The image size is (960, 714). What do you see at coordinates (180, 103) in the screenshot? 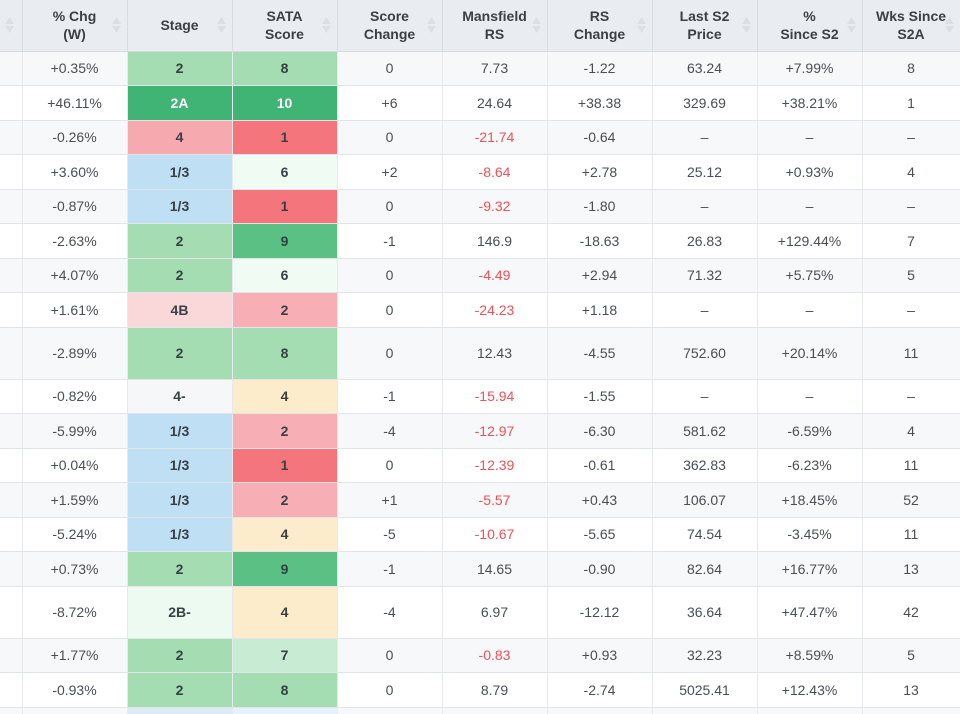
I see `stage-cell: 2A` at bounding box center [180, 103].